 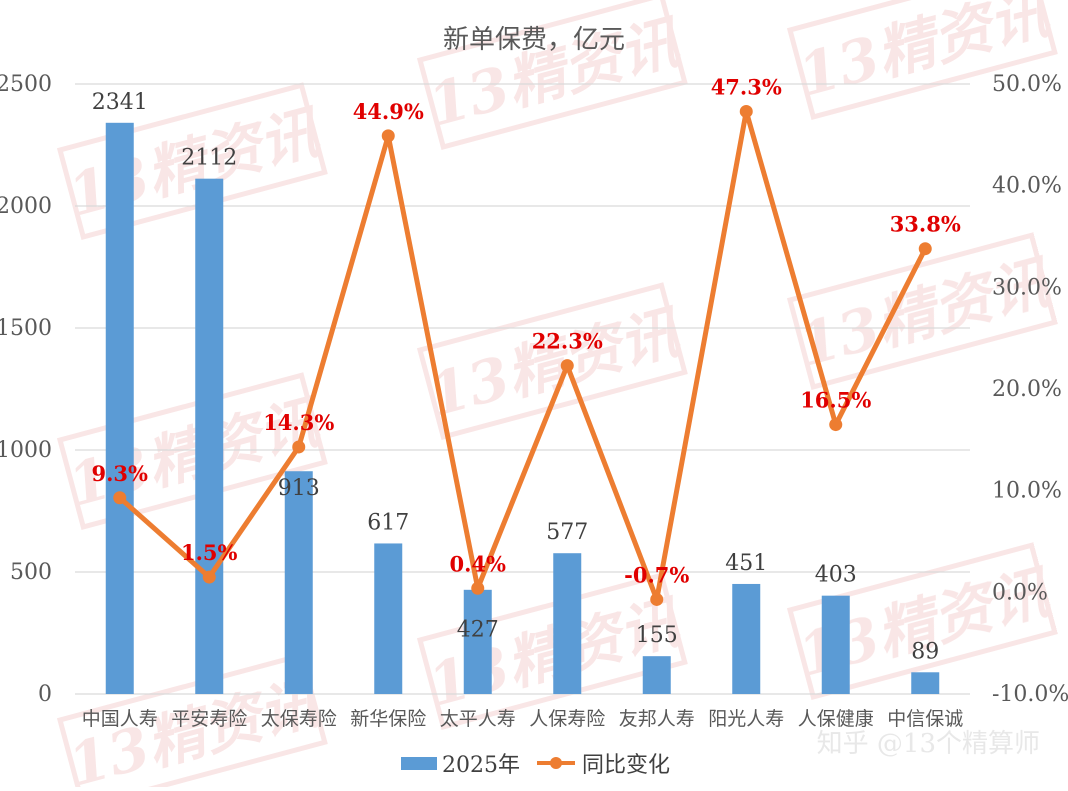 I want to click on y-left-tick-label: 0, so click(x=45, y=694).